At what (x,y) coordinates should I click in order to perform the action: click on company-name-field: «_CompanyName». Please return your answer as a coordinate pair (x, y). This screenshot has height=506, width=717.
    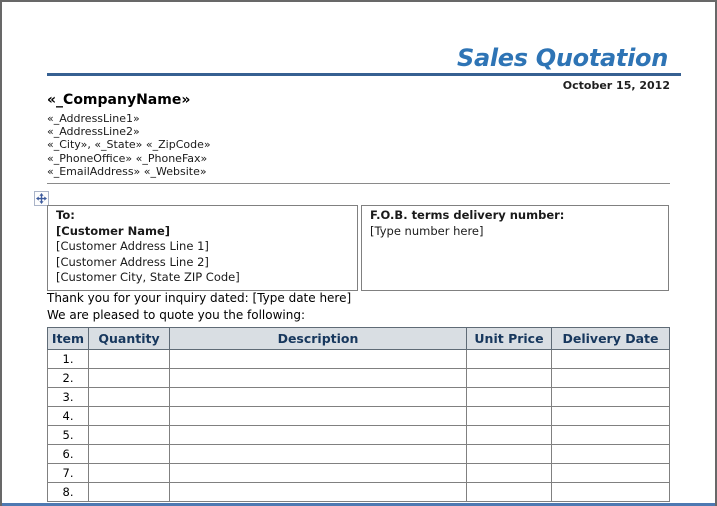
    Looking at the image, I should click on (119, 100).